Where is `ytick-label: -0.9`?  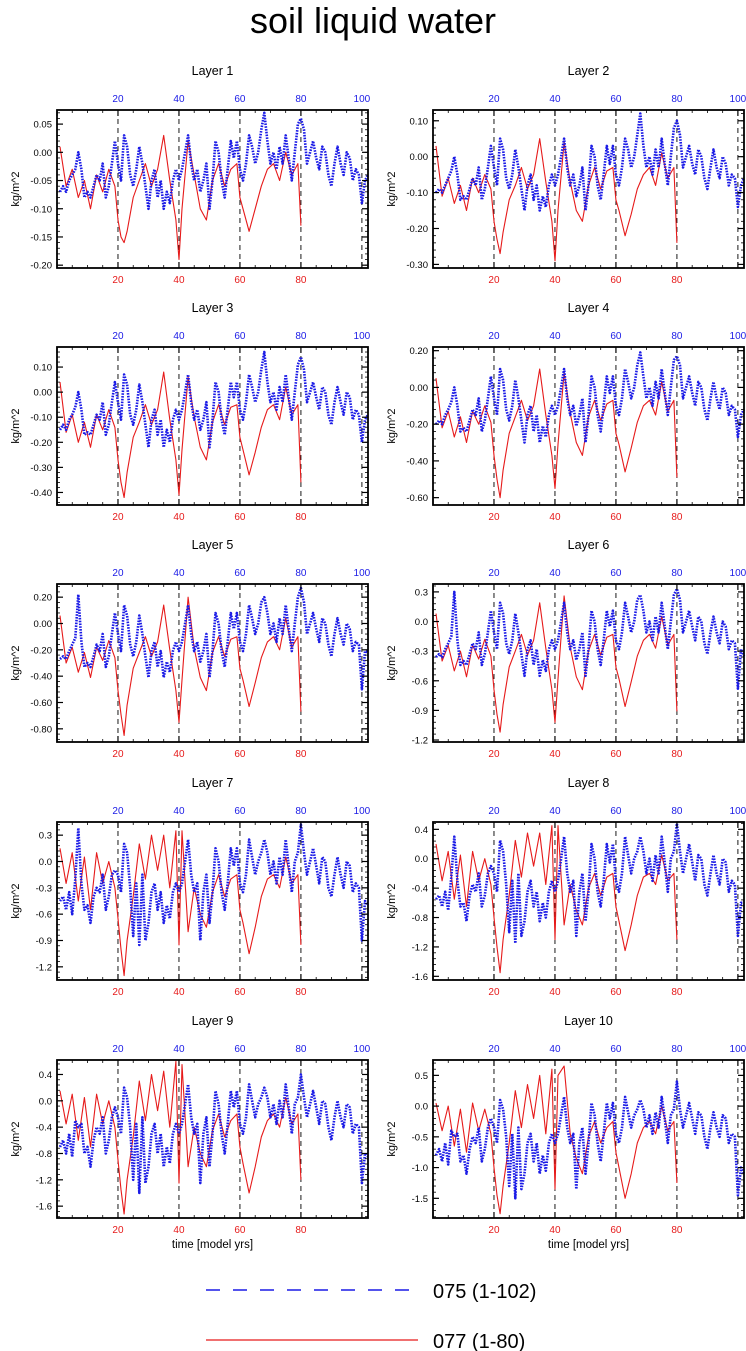 ytick-label: -0.9 is located at coordinates (420, 711).